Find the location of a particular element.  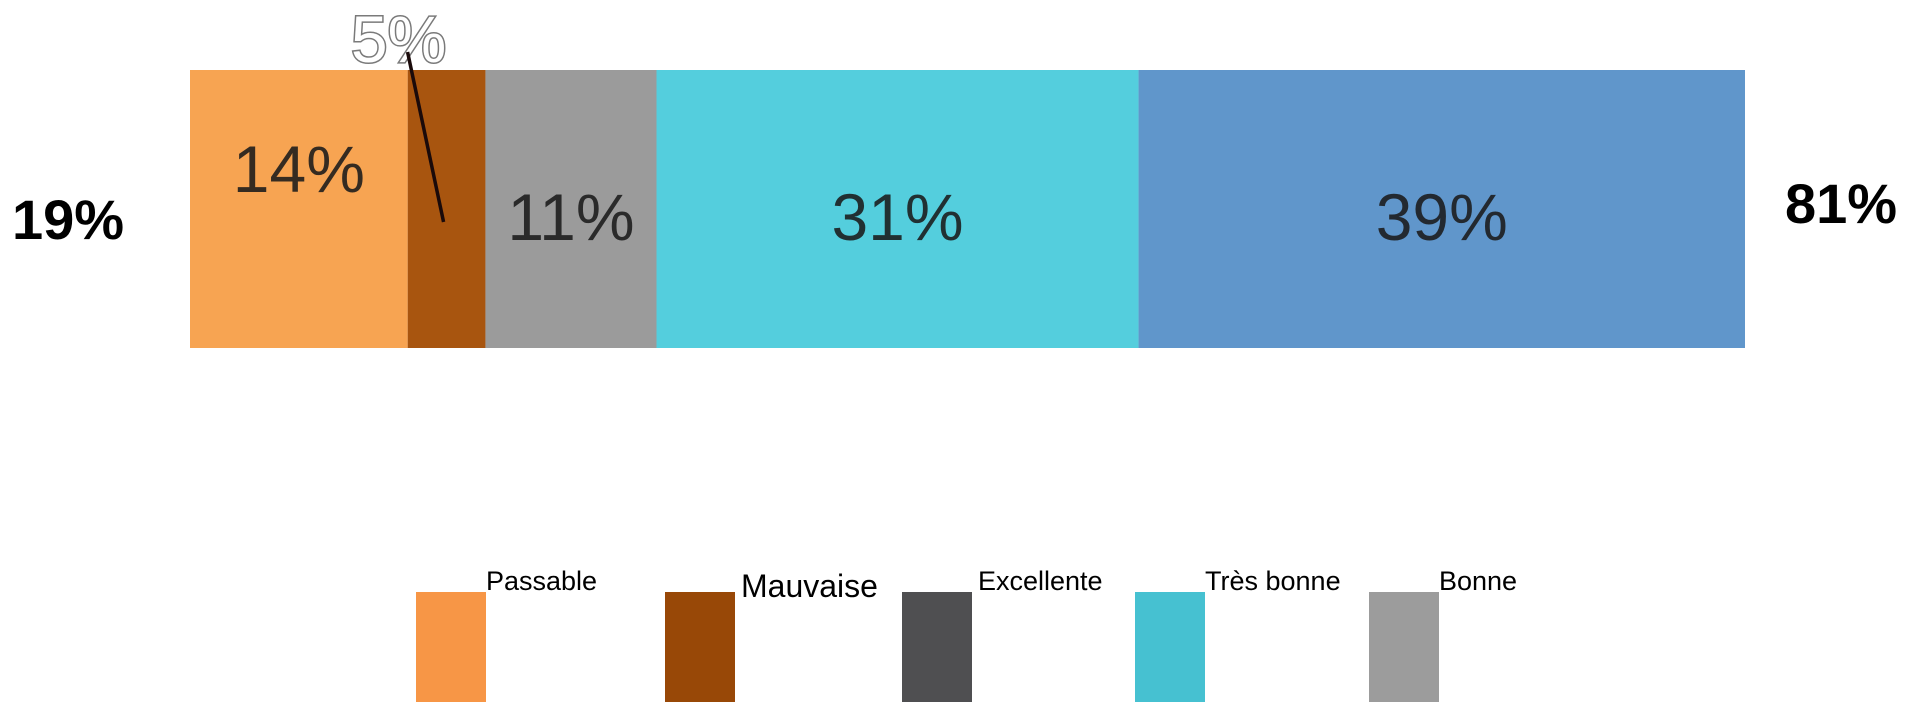

legend-swatch-excellente is located at coordinates (937, 647).